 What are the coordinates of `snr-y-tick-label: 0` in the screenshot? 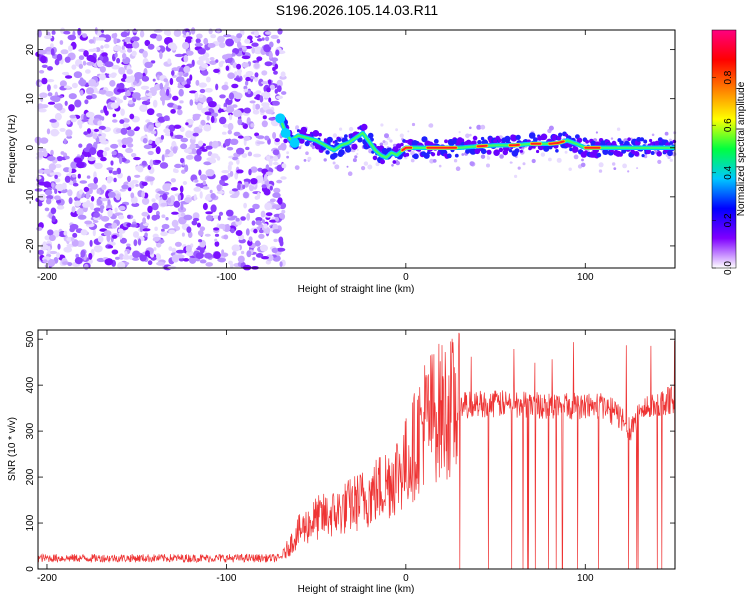 It's located at (30, 569).